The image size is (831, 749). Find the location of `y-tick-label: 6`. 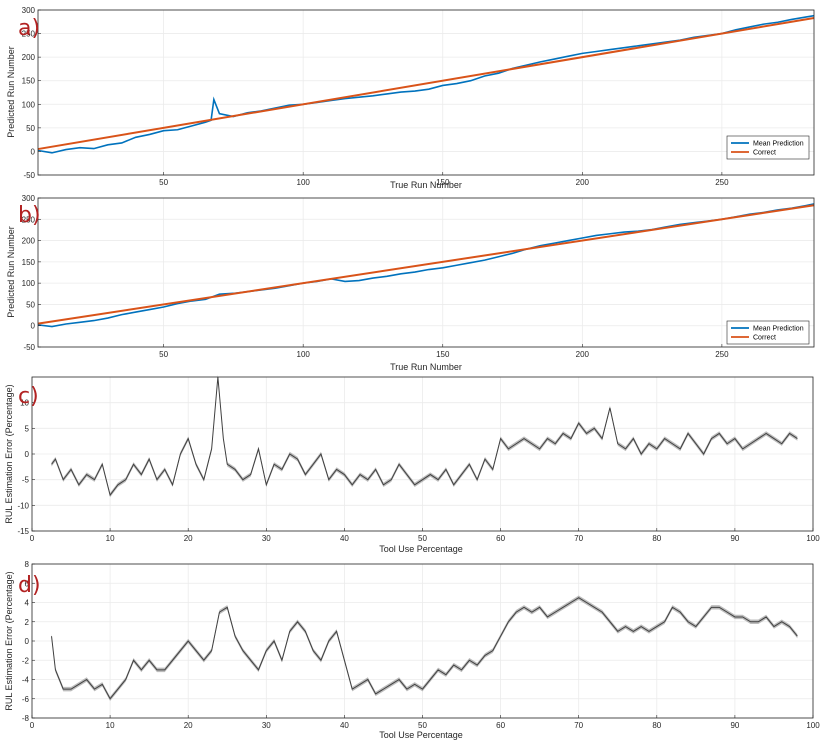

y-tick-label: 6 is located at coordinates (27, 583).